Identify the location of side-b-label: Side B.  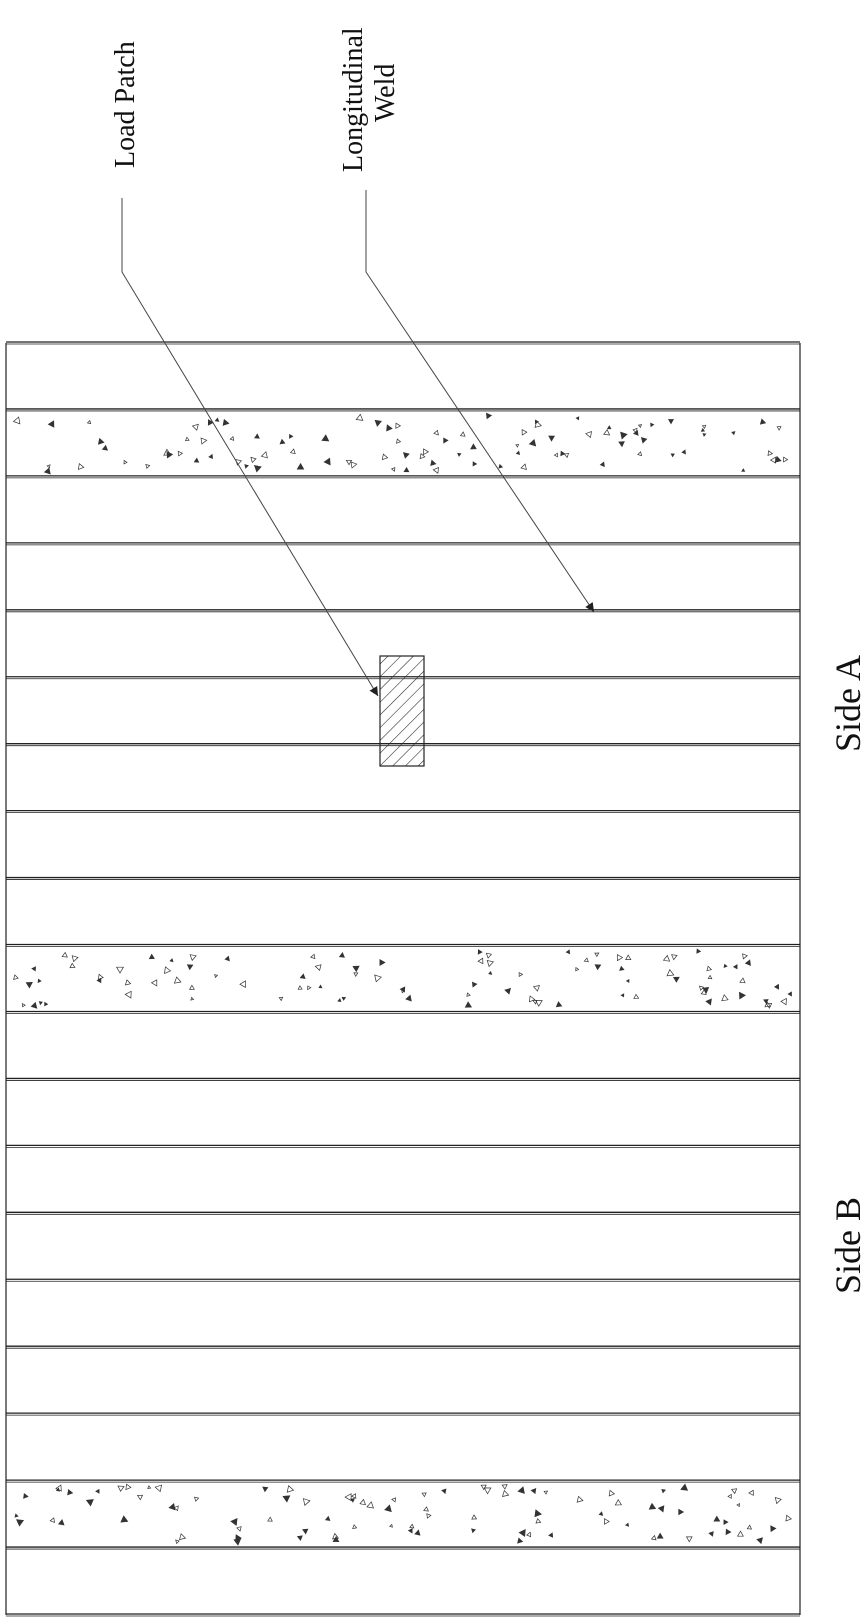
(848, 1245).